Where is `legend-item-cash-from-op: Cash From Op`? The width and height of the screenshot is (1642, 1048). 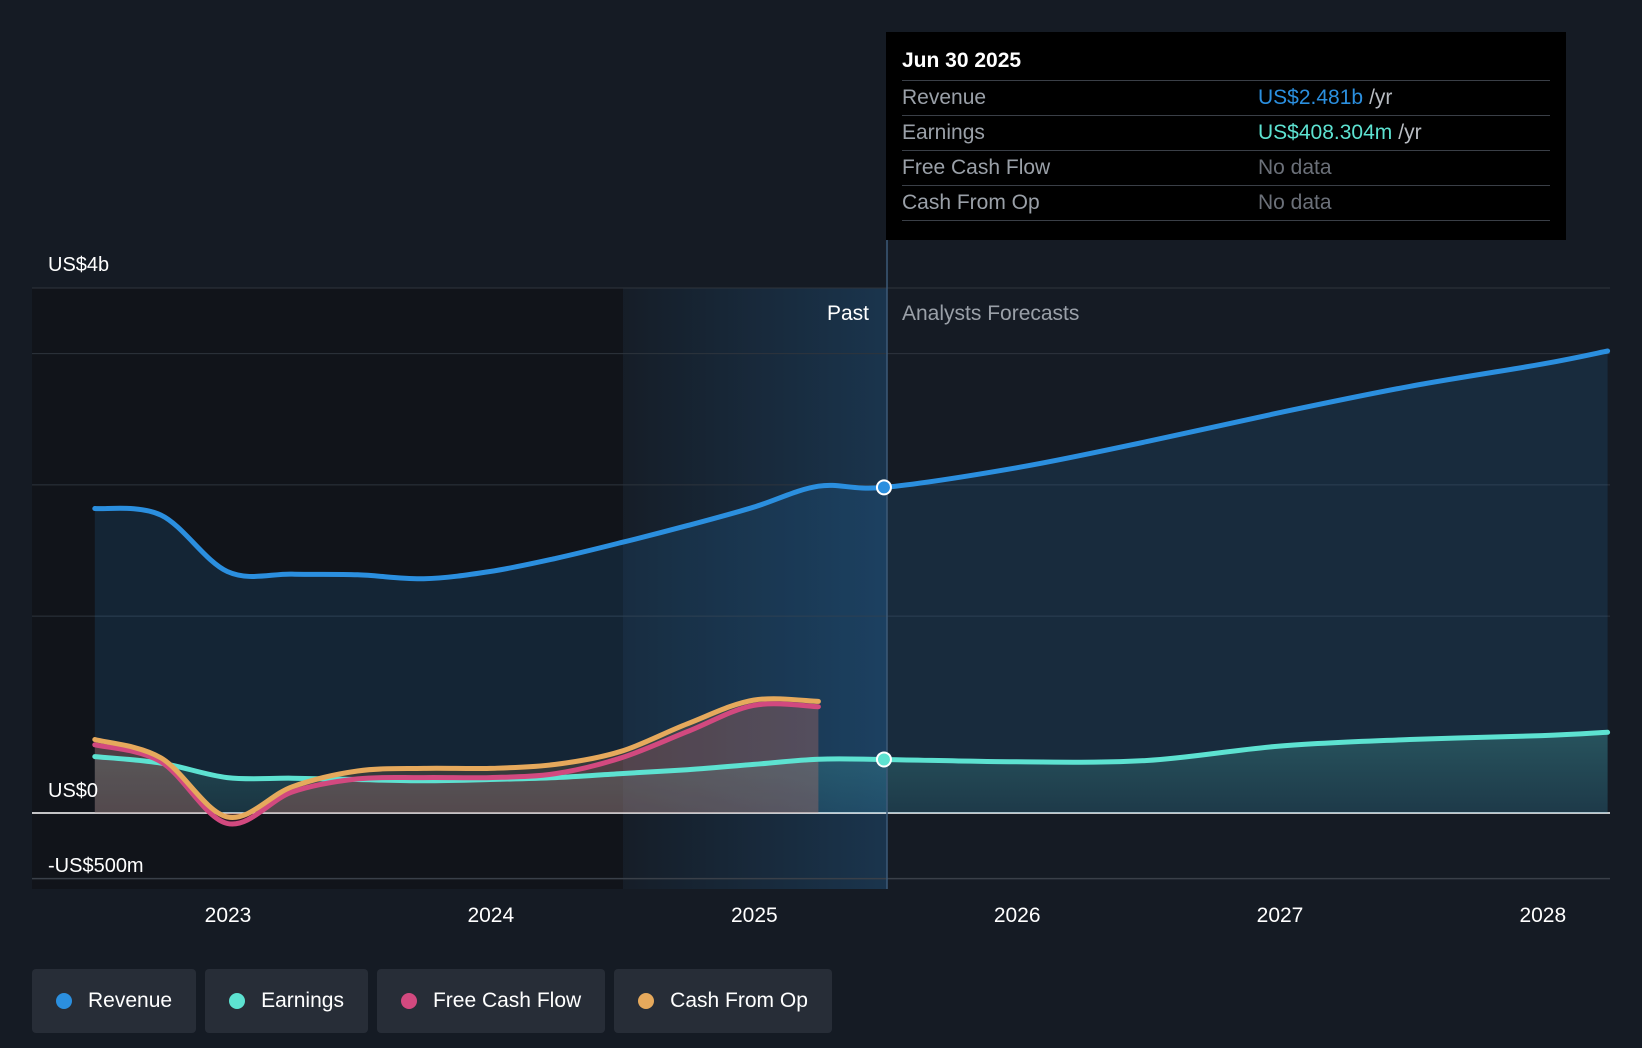
legend-item-cash-from-op: Cash From Op is located at coordinates (723, 1001).